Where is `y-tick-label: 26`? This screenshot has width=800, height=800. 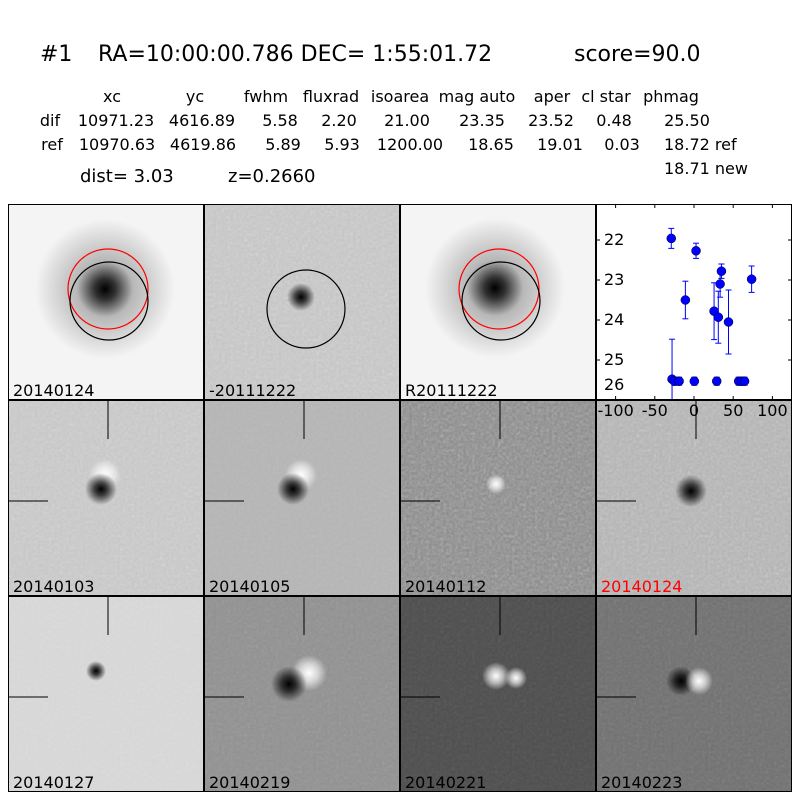 y-tick-label: 26 is located at coordinates (614, 384).